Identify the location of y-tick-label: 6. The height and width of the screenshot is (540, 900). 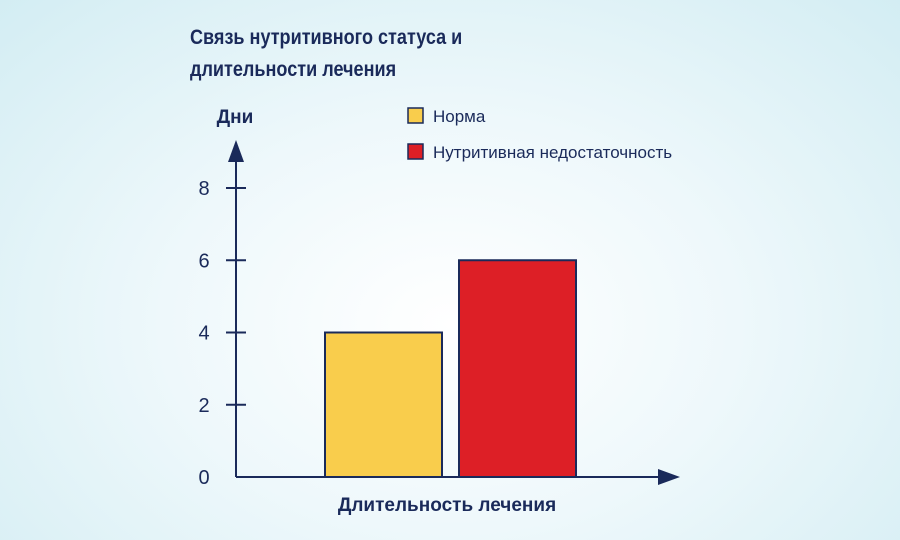
(203, 261).